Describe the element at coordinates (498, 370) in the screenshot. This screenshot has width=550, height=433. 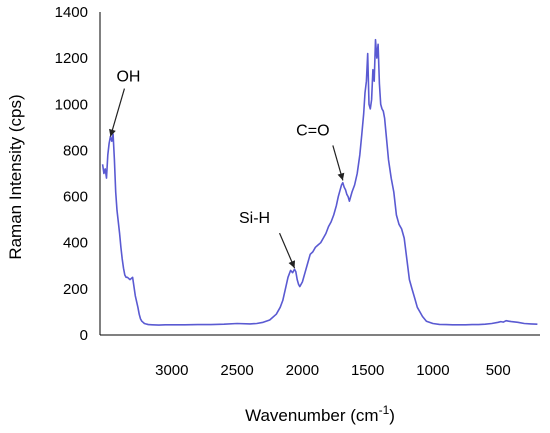
I see `x-tick-label: 500` at that location.